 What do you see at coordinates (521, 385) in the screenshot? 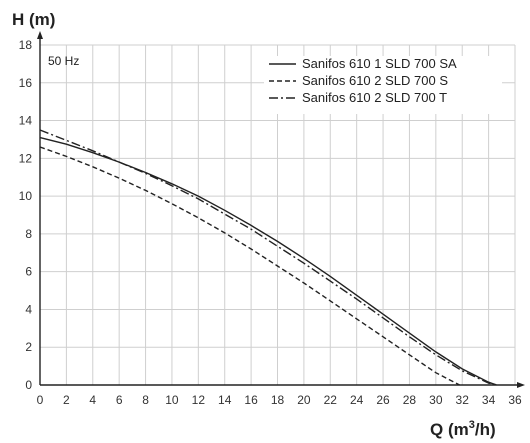
I see `x-axis-arrow` at bounding box center [521, 385].